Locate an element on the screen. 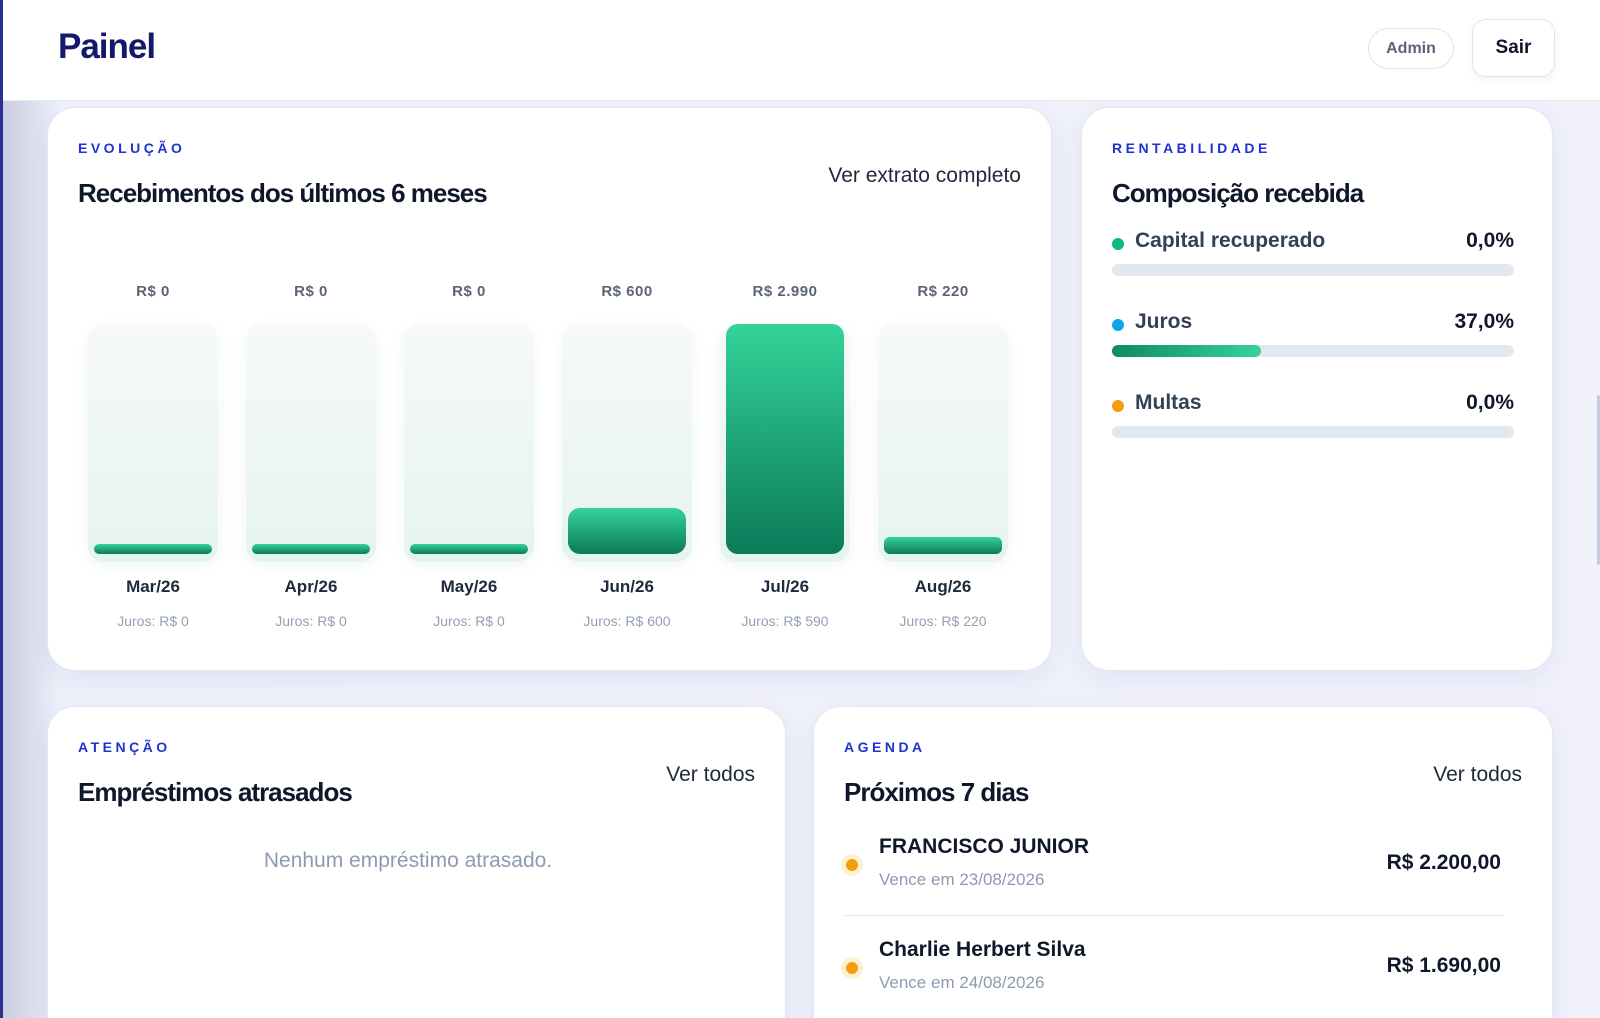 This screenshot has height=1018, width=1600. card-title: Composição recebida is located at coordinates (1238, 193).